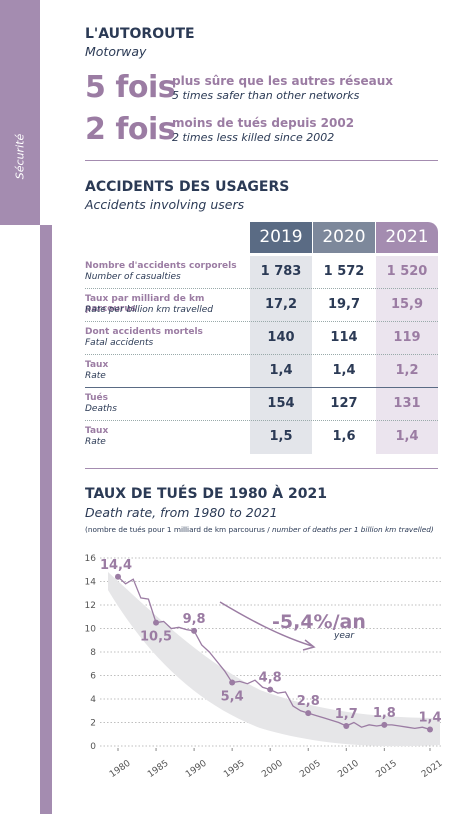  I want to click on x-tick-label: 2015, so click(386, 769).